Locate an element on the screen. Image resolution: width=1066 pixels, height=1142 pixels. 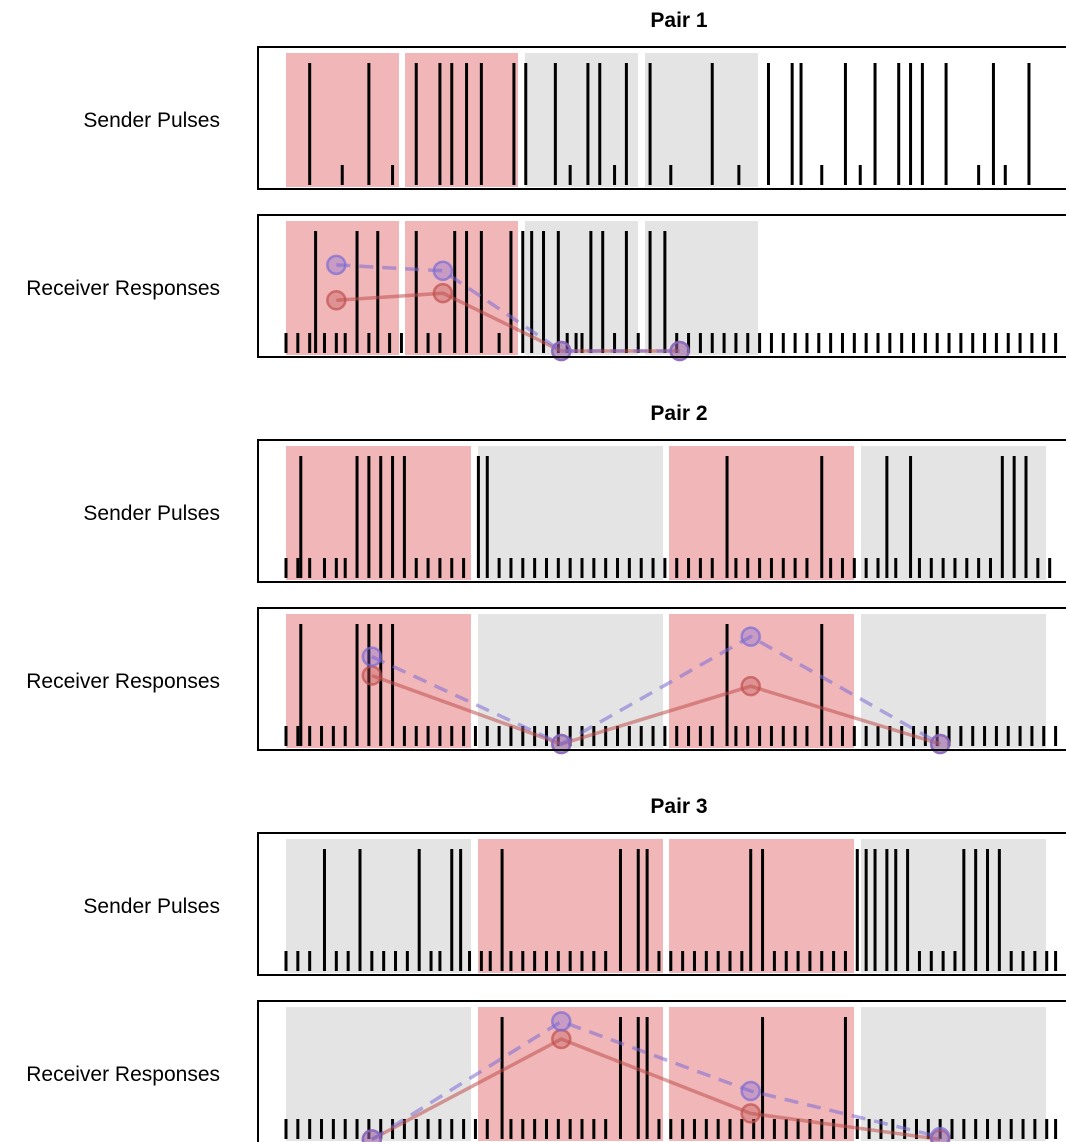
pair-3-receiver-panel is located at coordinates (661, 1071).